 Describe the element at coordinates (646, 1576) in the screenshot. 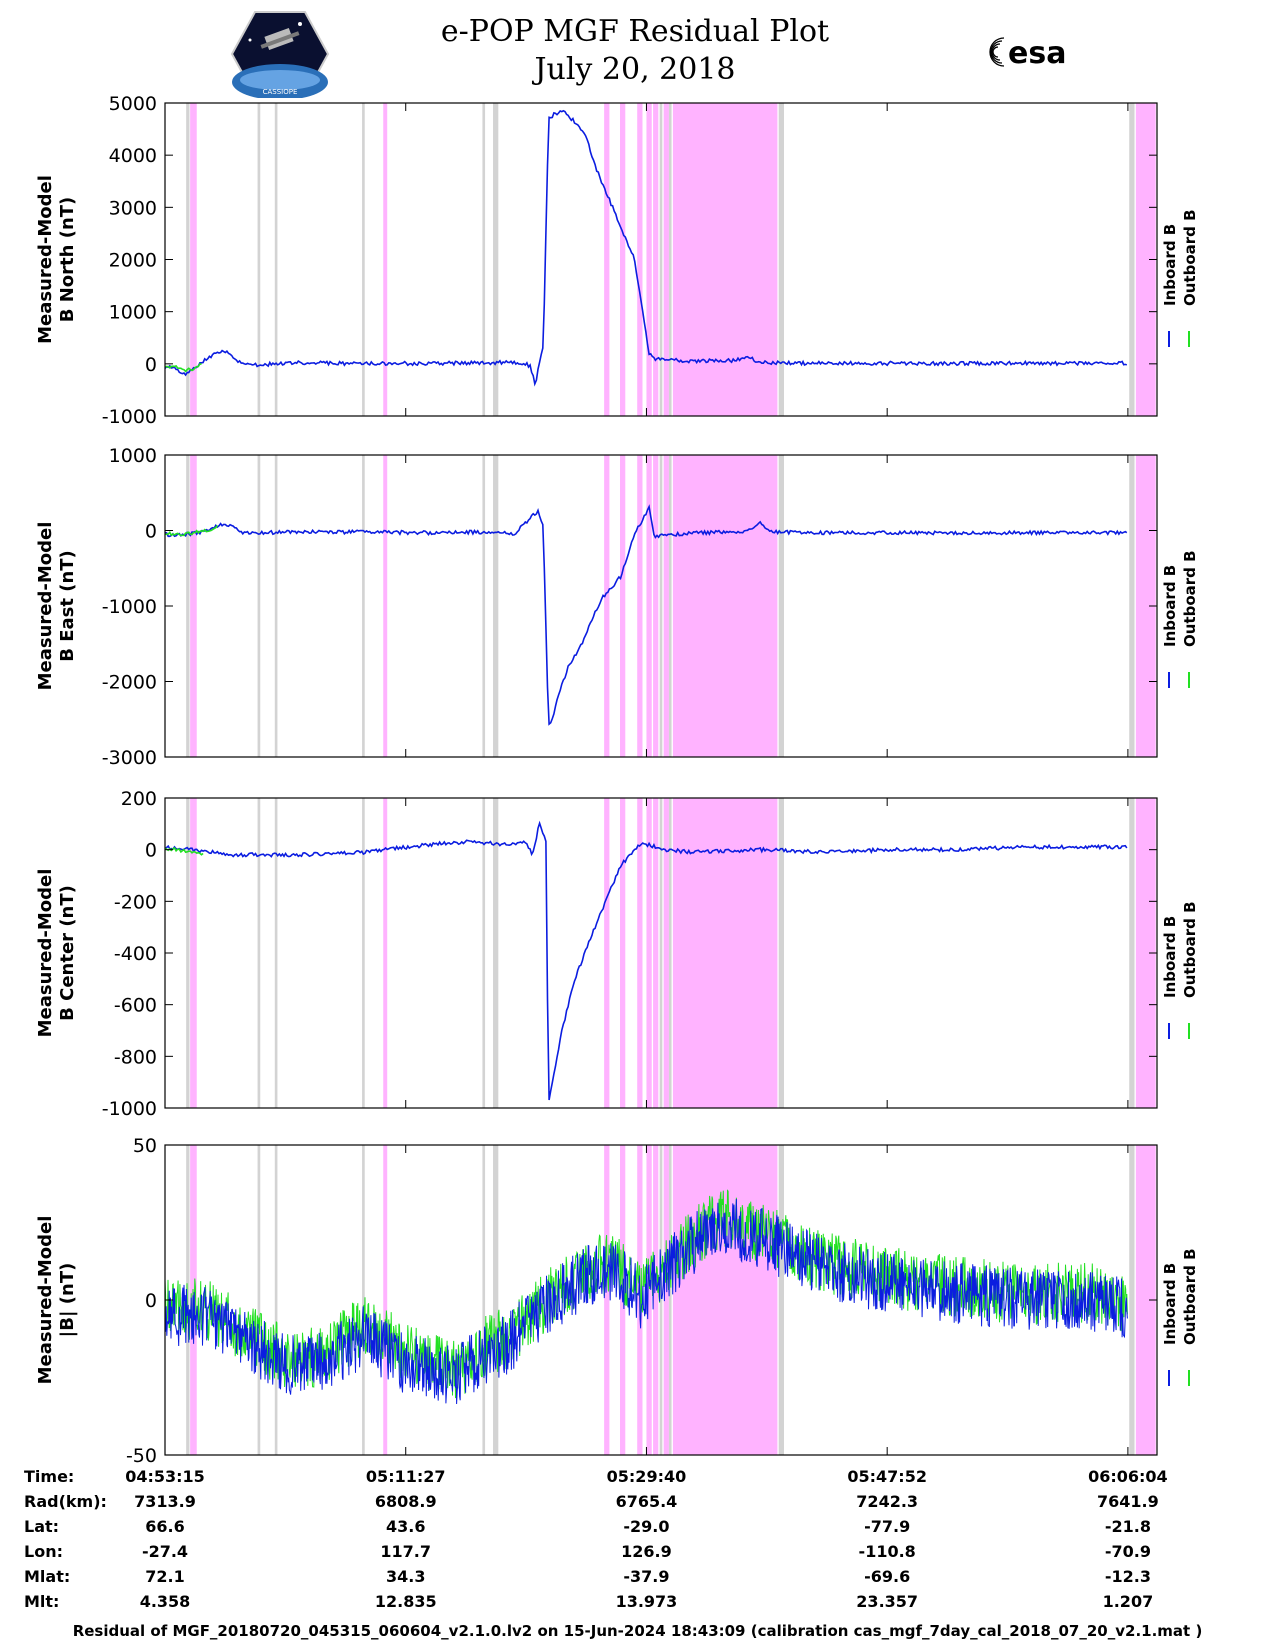

I see `info-cell: -37.9` at that location.